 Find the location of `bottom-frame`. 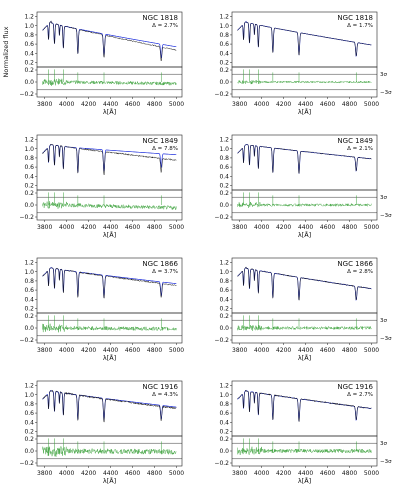

bottom-frame is located at coordinates (304, 82).